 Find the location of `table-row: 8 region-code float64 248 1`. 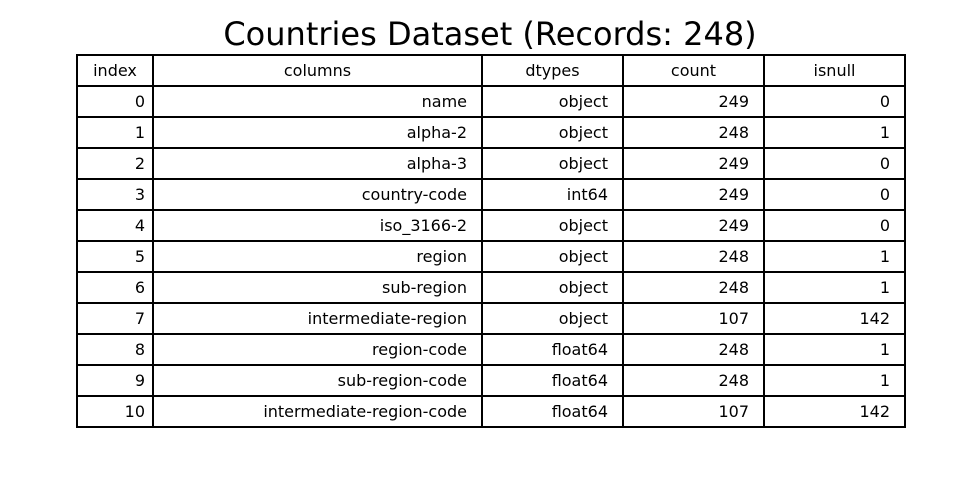

table-row: 8 region-code float64 248 1 is located at coordinates (491, 349).